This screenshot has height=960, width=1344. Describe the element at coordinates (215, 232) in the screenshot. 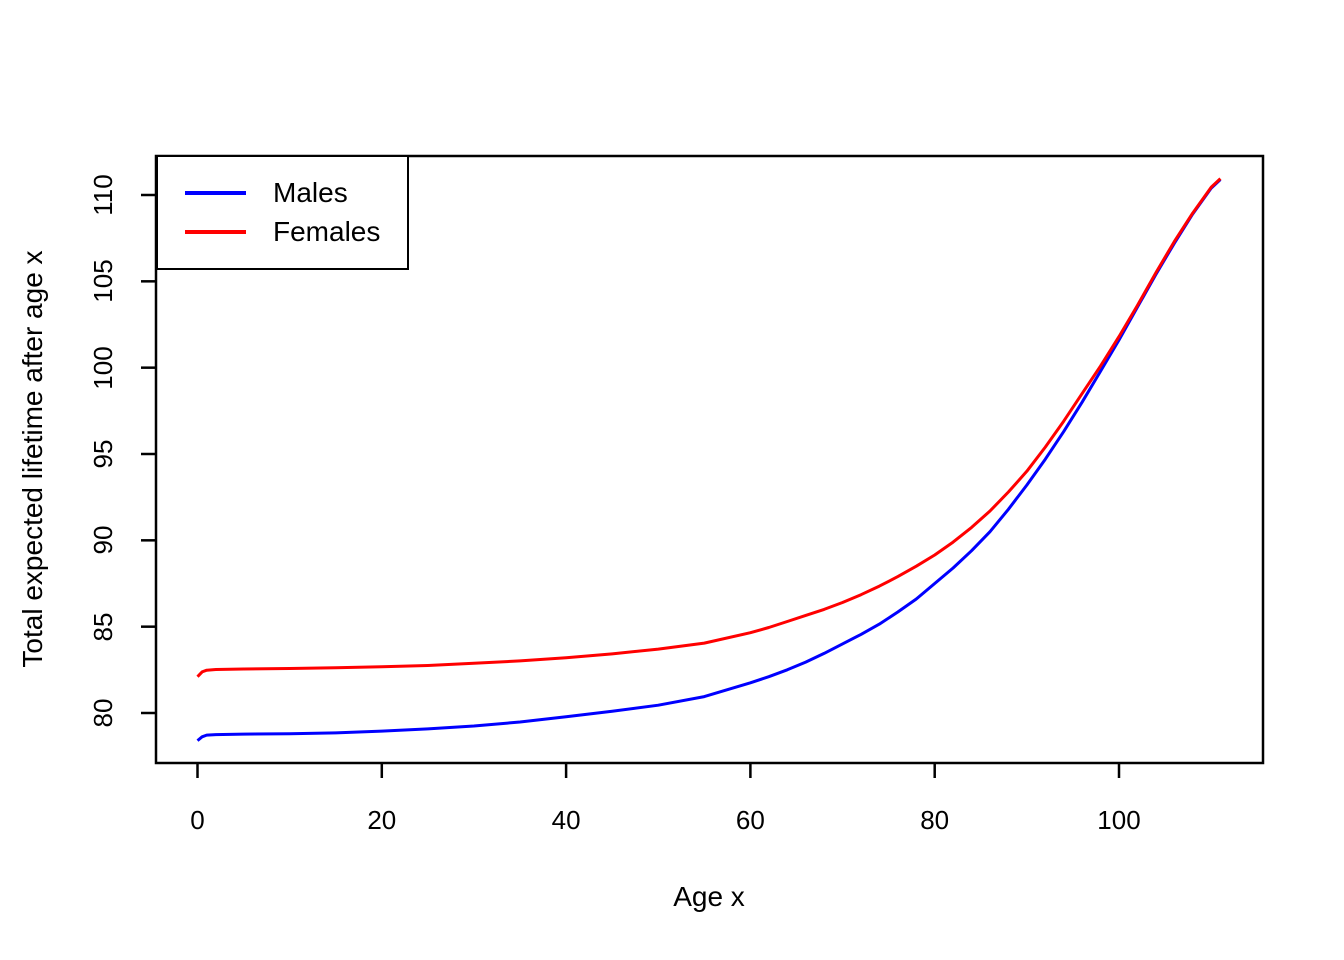

I see `females-line-swatch-icon` at that location.